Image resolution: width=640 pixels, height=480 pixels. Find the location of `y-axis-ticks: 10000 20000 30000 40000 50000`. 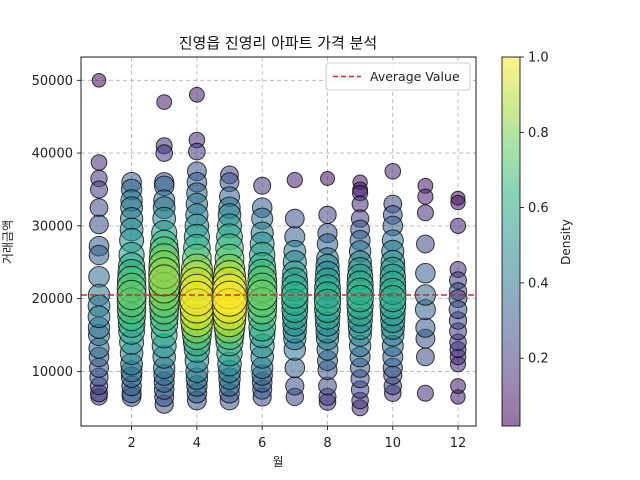

y-axis-ticks: 10000 20000 30000 40000 50000 is located at coordinates (56, 227).